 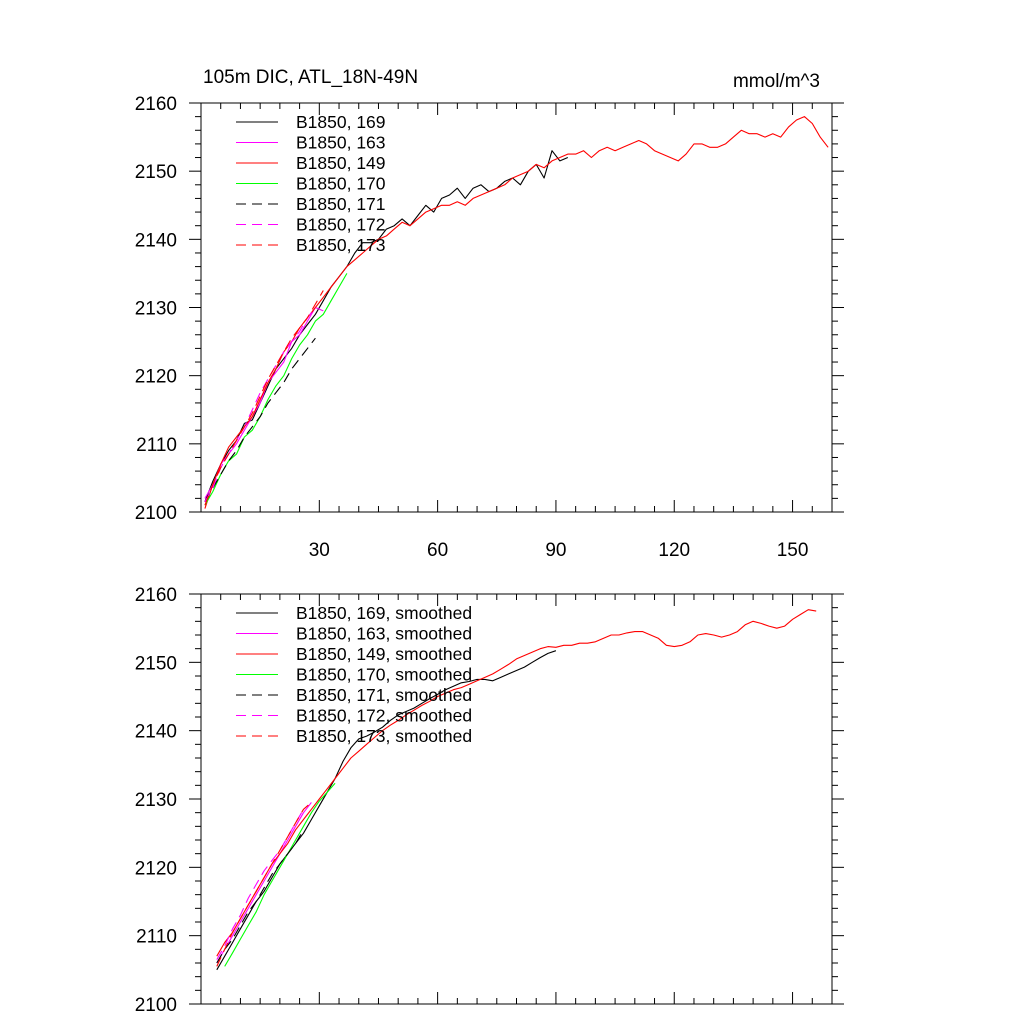 I want to click on legend-label: B1850, 149, smoothed, so click(x=384, y=654).